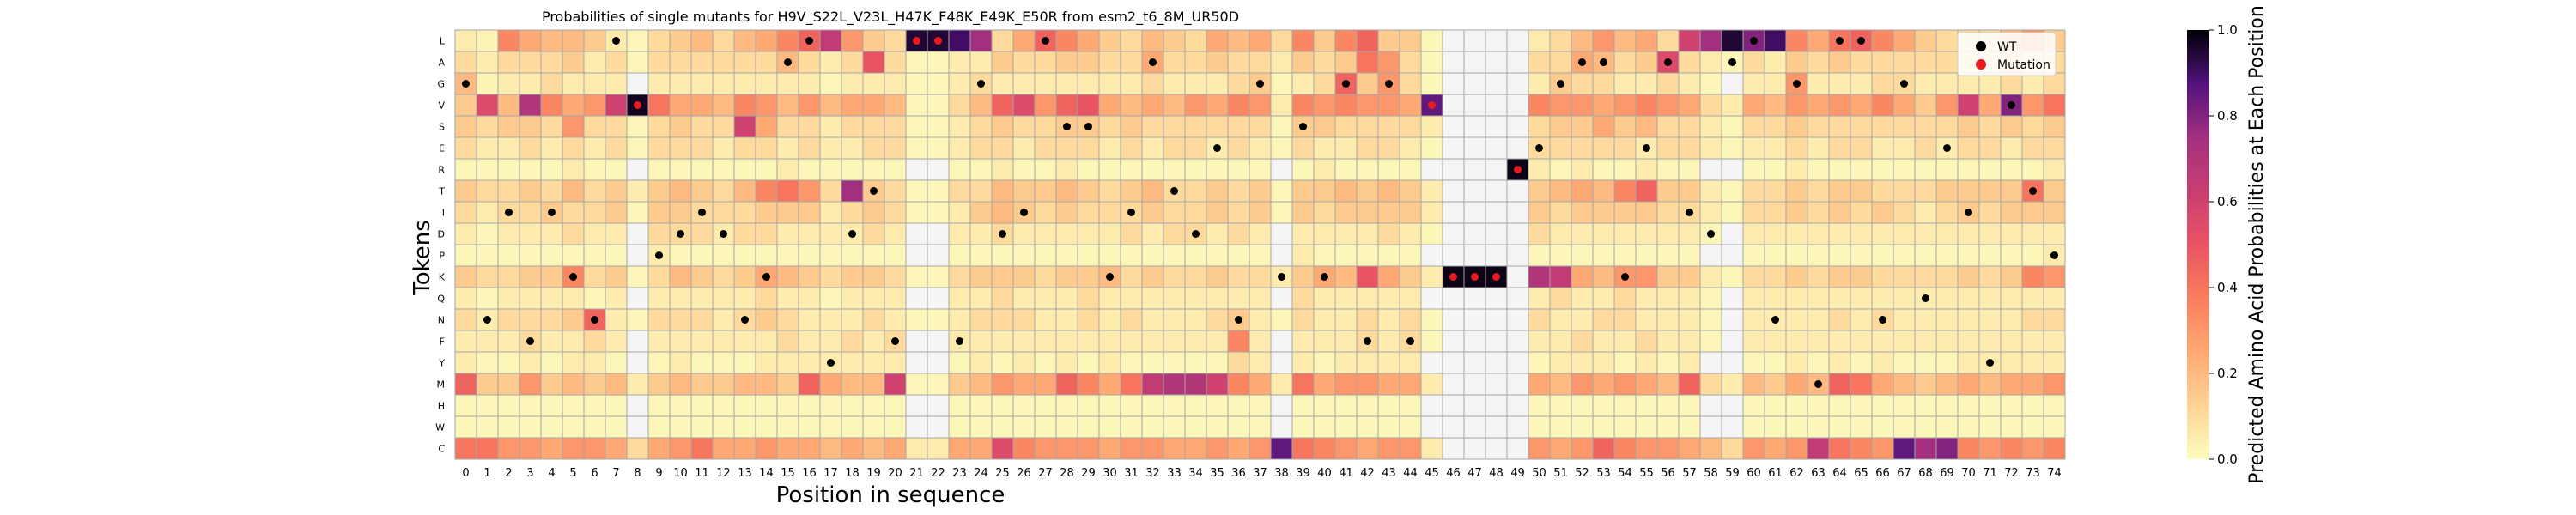  What do you see at coordinates (1861, 473) in the screenshot?
I see `x-tick-label: 65` at bounding box center [1861, 473].